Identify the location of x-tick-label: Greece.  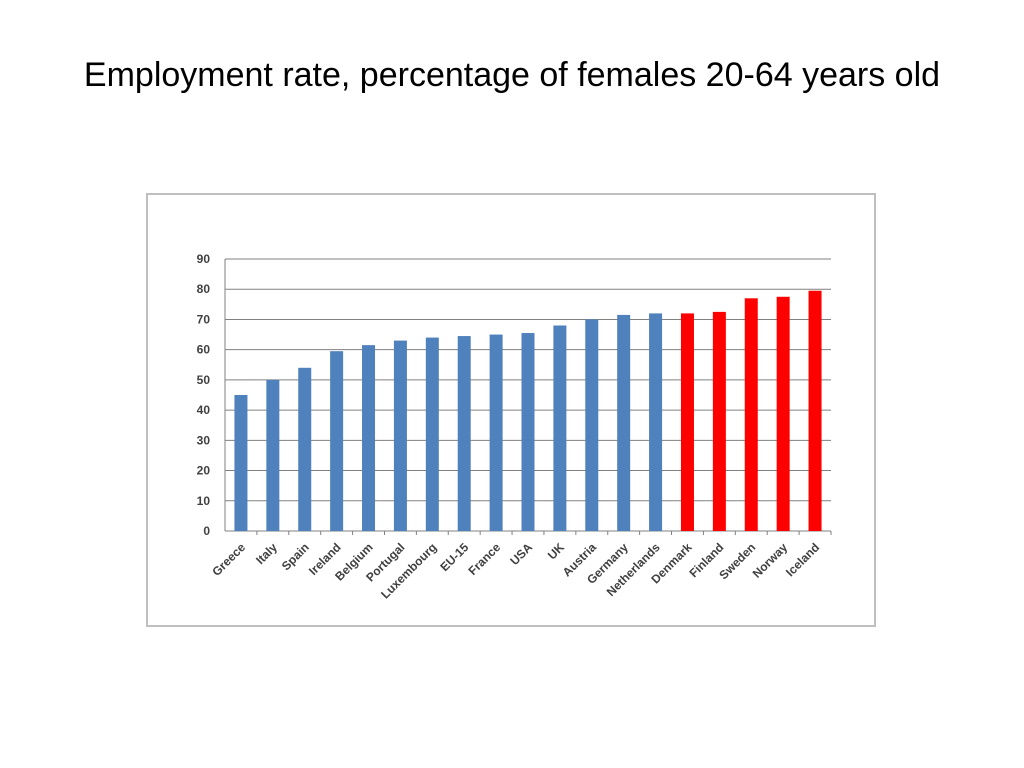
(228, 559).